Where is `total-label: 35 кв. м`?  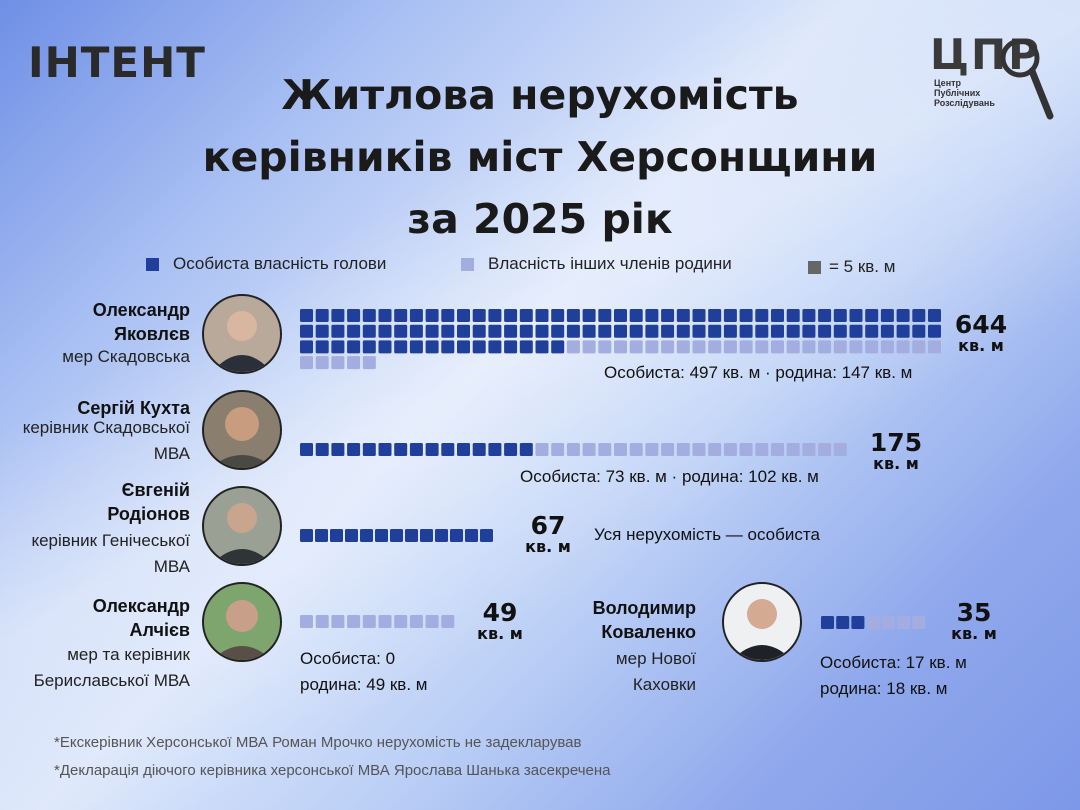
total-label: 35 кв. м is located at coordinates (974, 620).